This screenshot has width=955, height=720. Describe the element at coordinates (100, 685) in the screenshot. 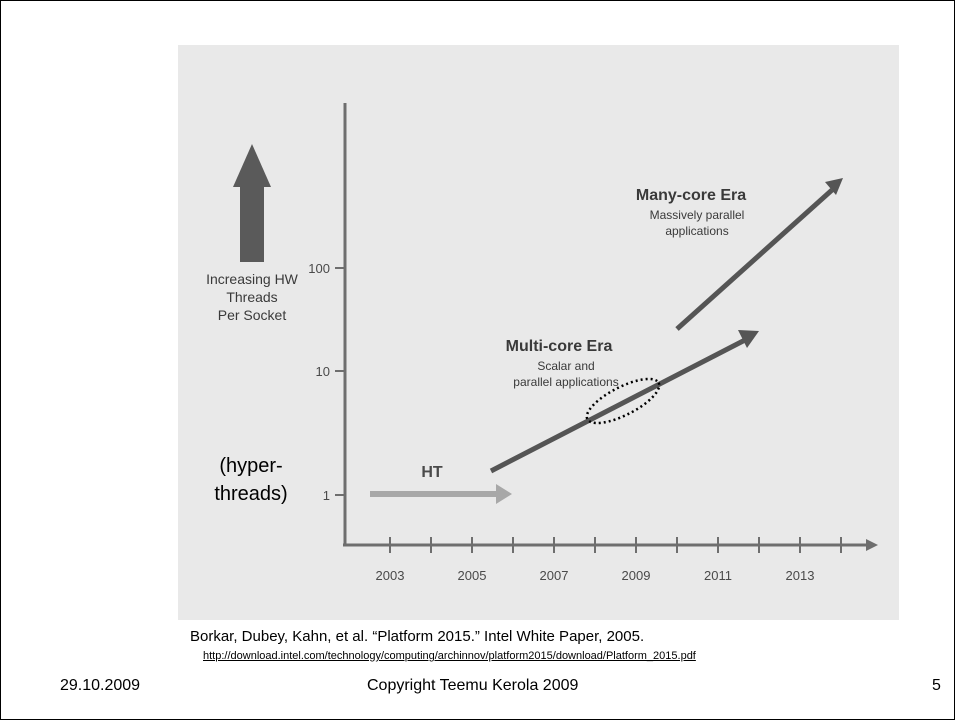

I see `footer-date: 29.10.2009` at that location.